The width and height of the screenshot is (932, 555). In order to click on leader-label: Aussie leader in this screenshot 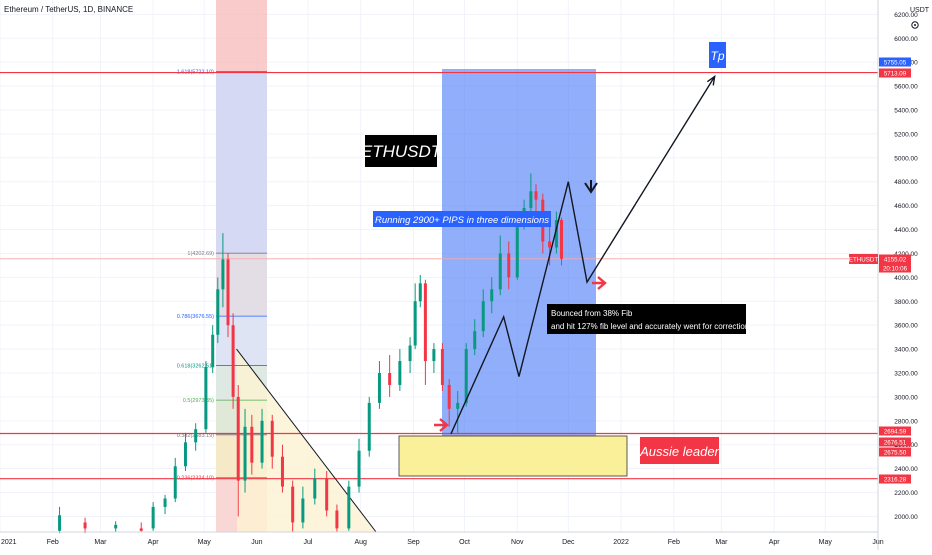, I will do `click(679, 451)`.